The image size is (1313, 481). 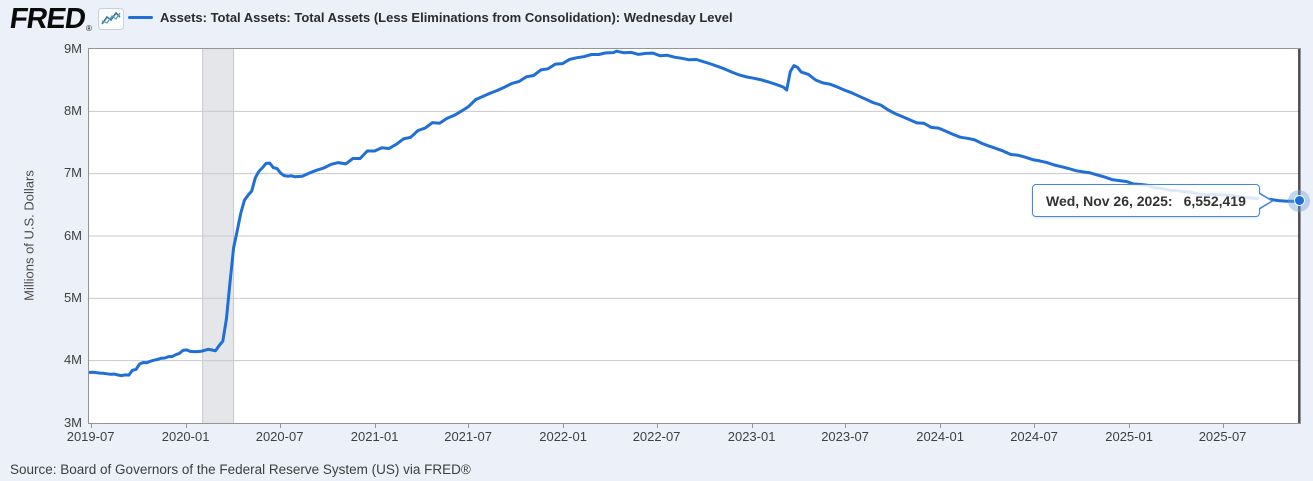 What do you see at coordinates (140, 17) in the screenshot?
I see `legend-line-swatch` at bounding box center [140, 17].